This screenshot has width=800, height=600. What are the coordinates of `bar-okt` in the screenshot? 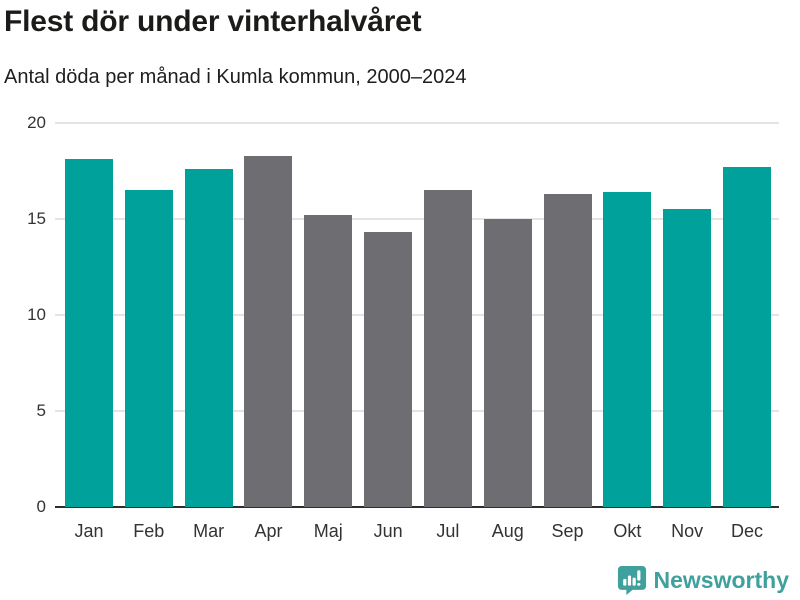 It's located at (627, 349).